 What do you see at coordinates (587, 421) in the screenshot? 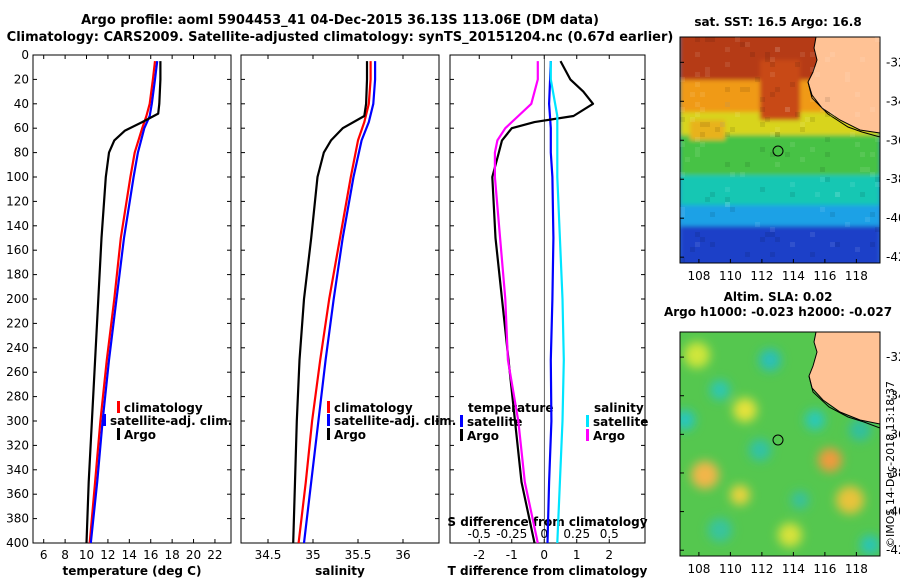
I see `legend-swatch-s-satellite` at bounding box center [587, 421].